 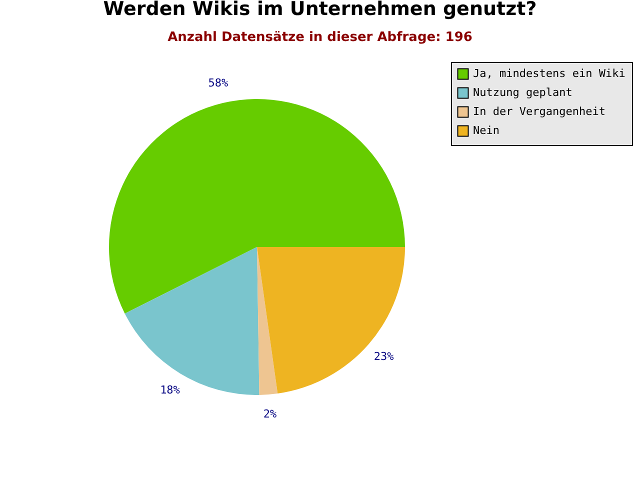 What do you see at coordinates (549, 73) in the screenshot?
I see `legend-label: Ja, mindestens ein Wiki` at bounding box center [549, 73].